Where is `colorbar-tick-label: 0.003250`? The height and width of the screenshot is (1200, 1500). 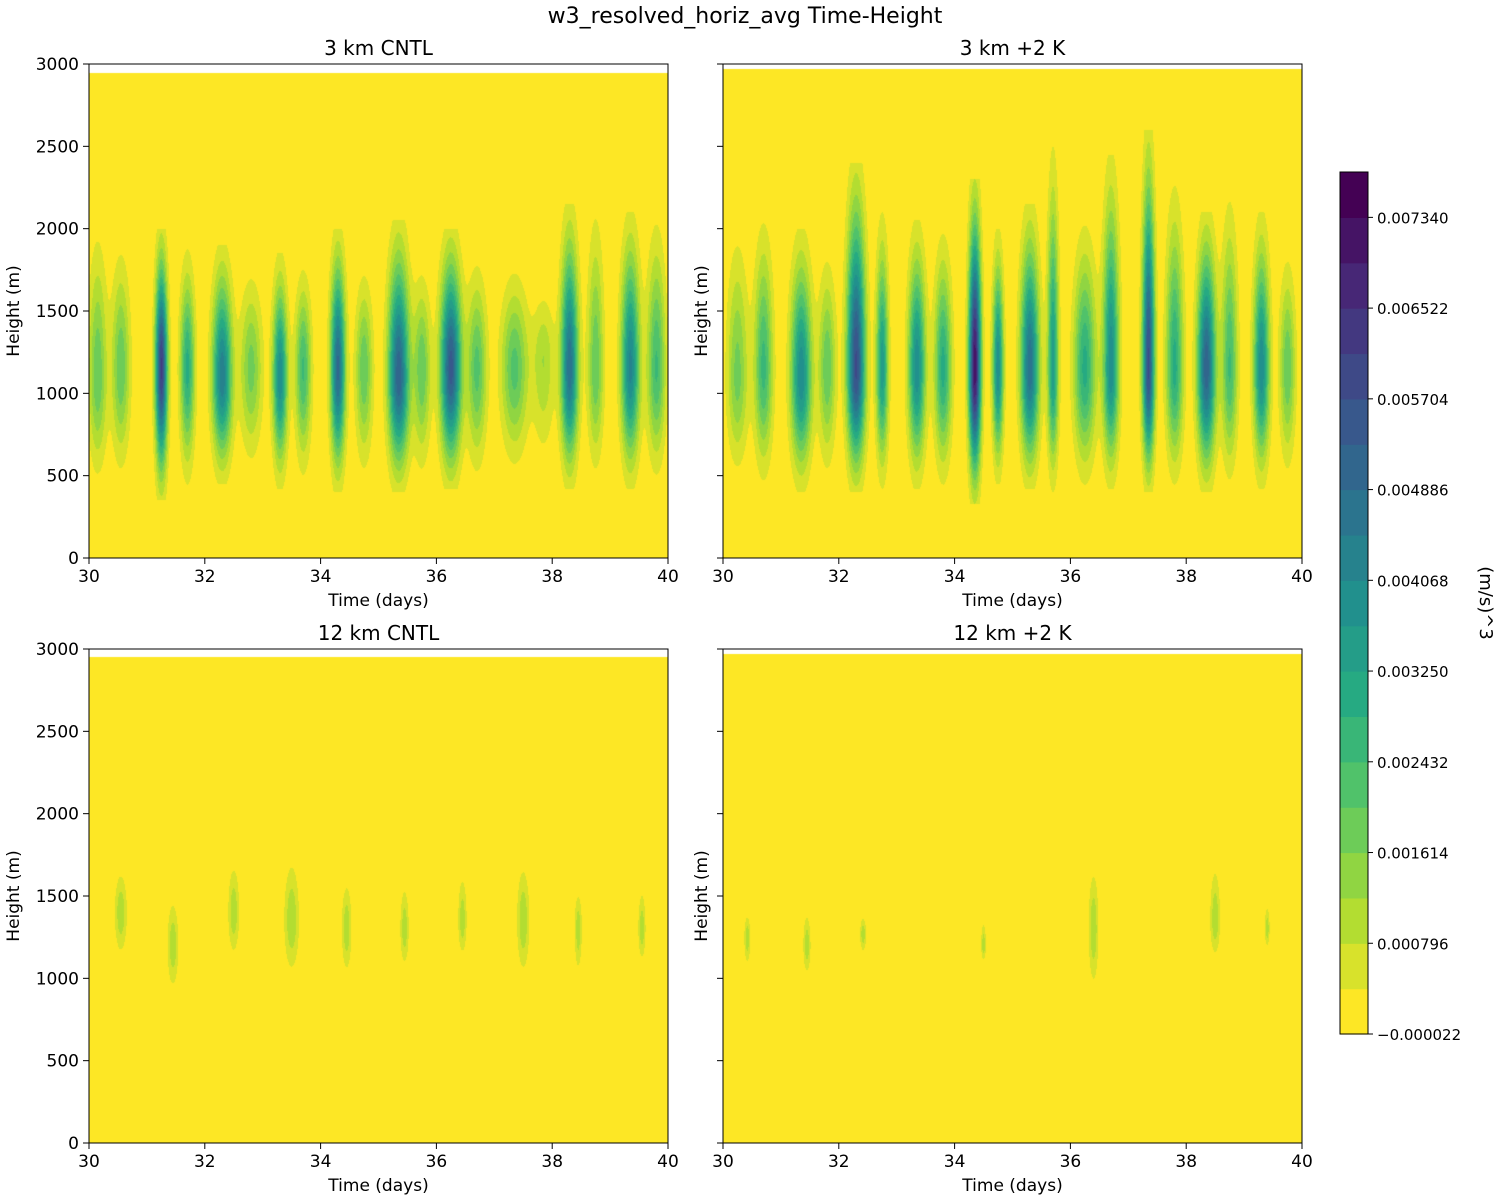
colorbar-tick-label: 0.003250 is located at coordinates (1413, 672).